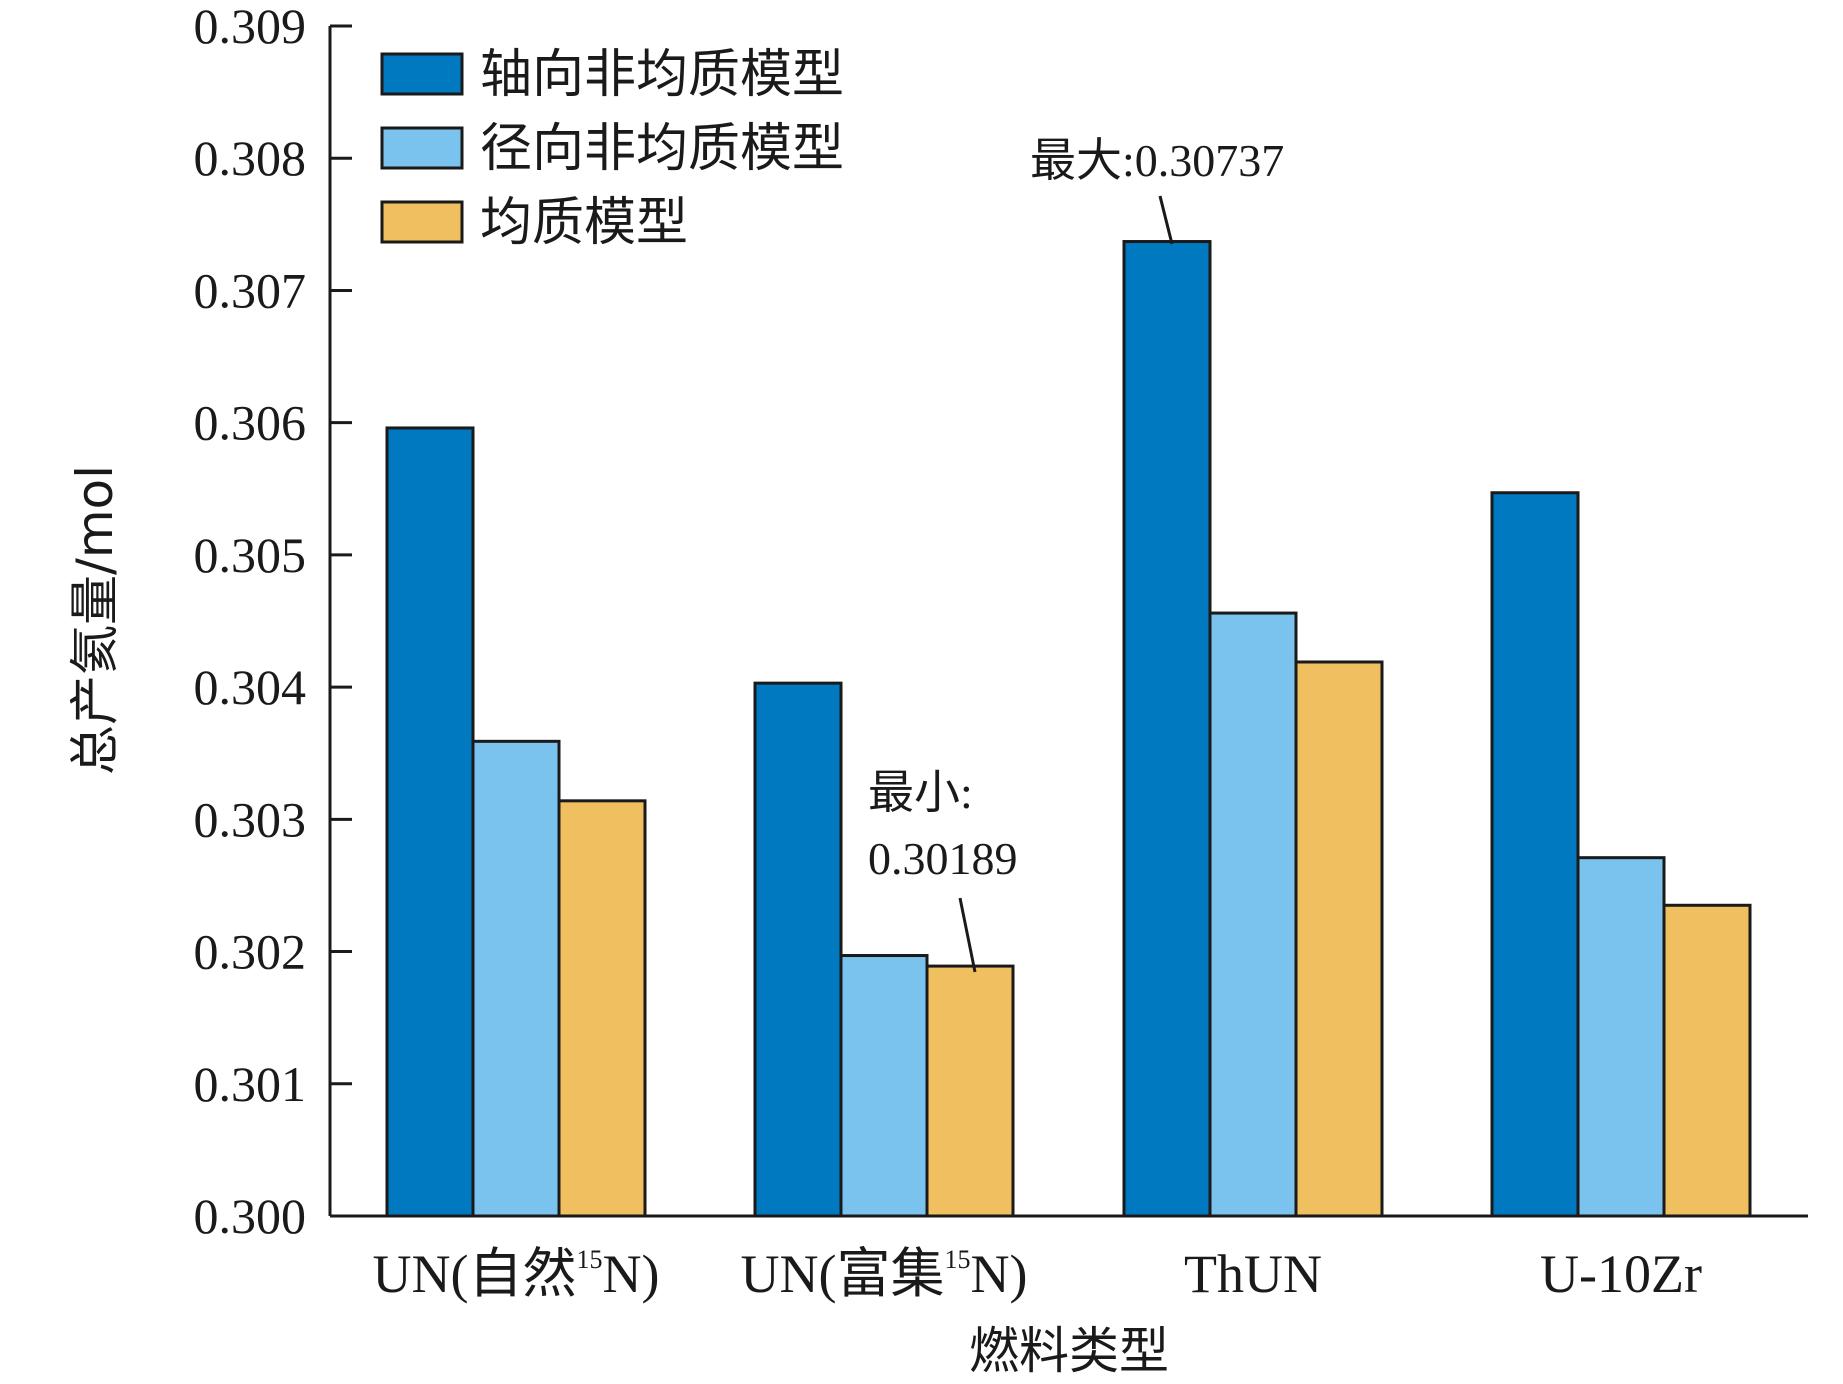 This screenshot has height=1384, width=1843. What do you see at coordinates (250, 952) in the screenshot?
I see `y-tick-label: 0.302` at bounding box center [250, 952].